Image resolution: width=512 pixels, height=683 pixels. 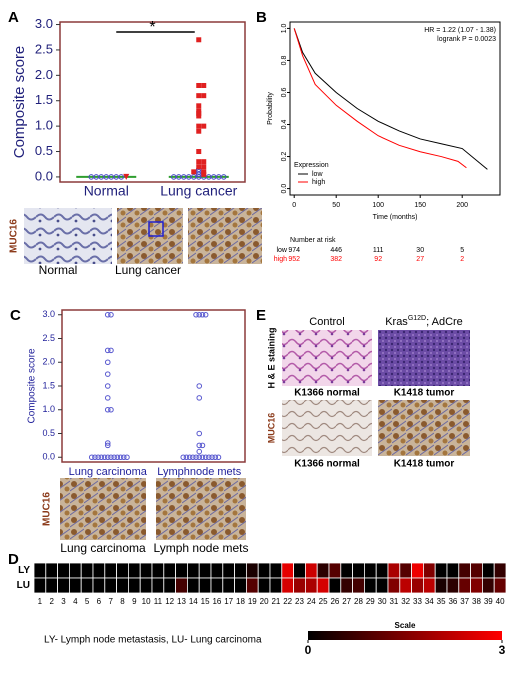 What do you see at coordinates (378, 250) in the screenshot?
I see `risk-count: 111` at bounding box center [378, 250].